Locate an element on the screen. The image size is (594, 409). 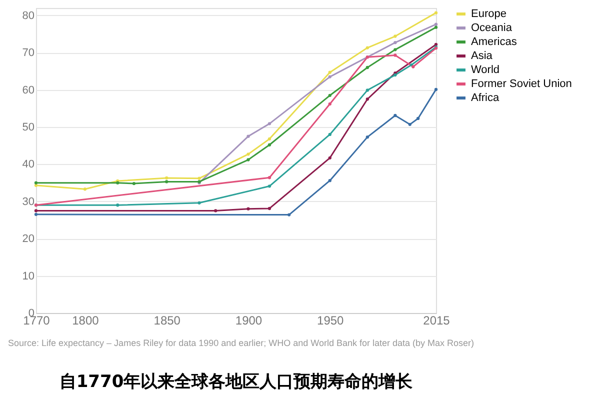
legend-label: Former Soviet Union is located at coordinates (521, 84).